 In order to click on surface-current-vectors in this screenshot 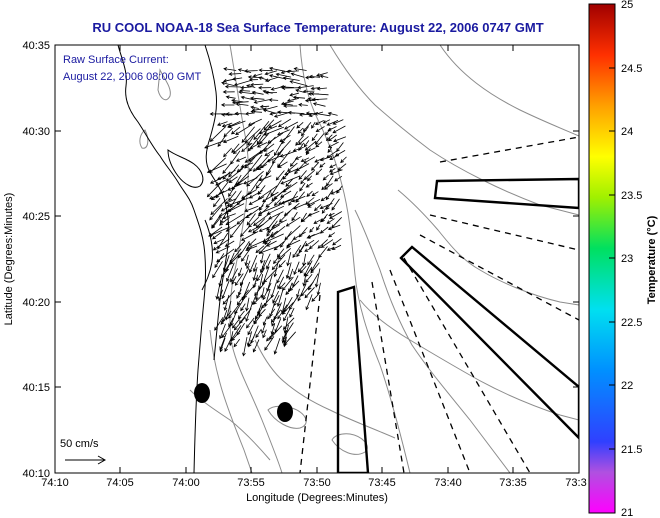, I will do `click(275, 211)`.